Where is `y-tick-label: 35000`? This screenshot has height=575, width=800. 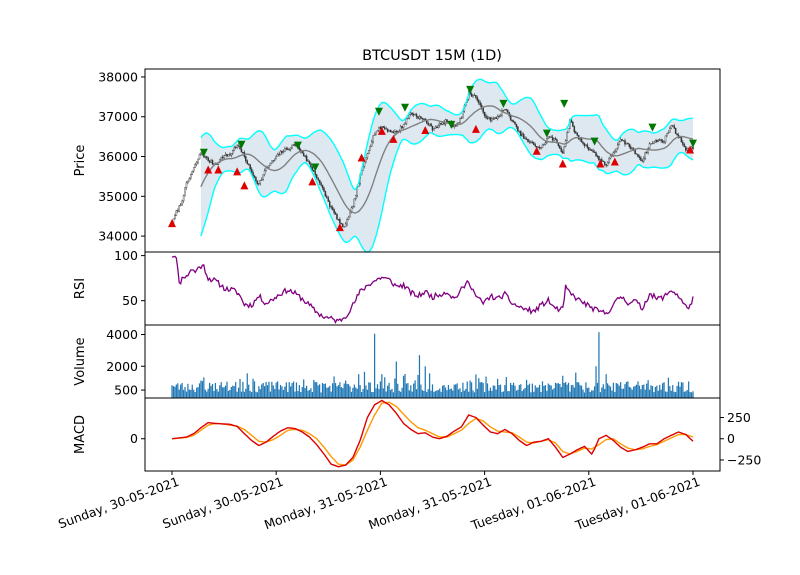 y-tick-label: 35000 is located at coordinates (118, 196).